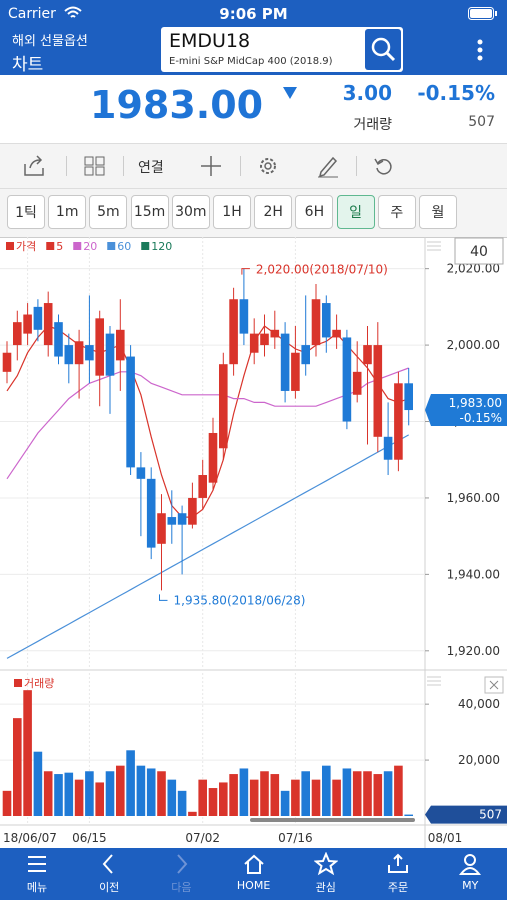 This screenshot has height=900, width=507. I want to click on export-icon, so click(35, 166).